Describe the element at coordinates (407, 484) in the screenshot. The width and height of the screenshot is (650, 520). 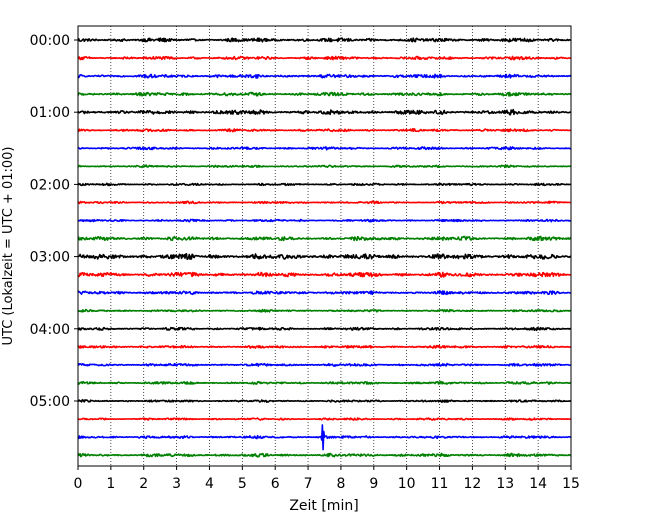
I see `x-tick-label: 10` at that location.